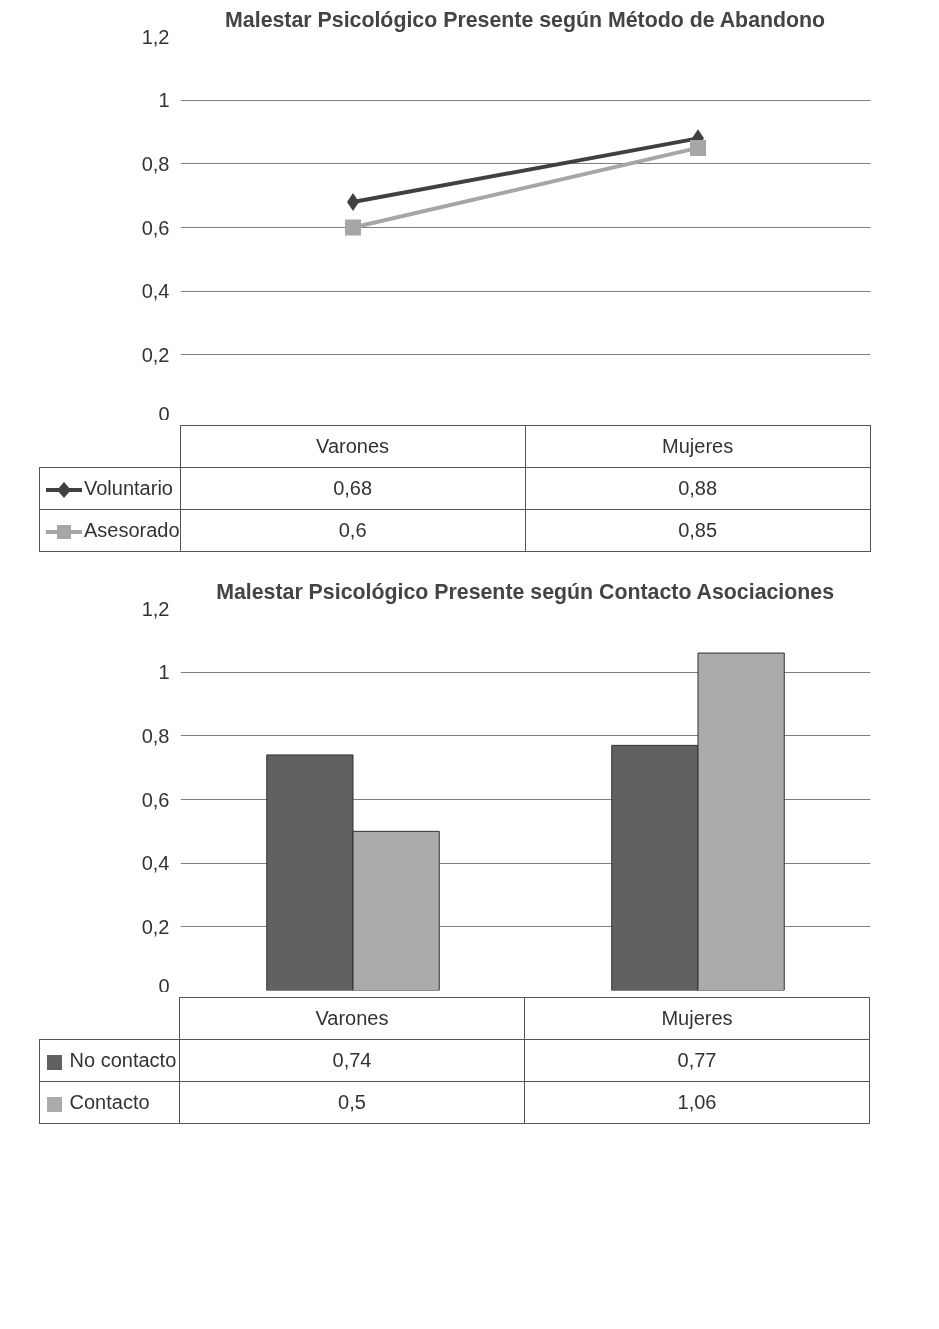 This screenshot has height=1329, width=939. What do you see at coordinates (110, 530) in the screenshot?
I see `legend-label: Asesorado` at bounding box center [110, 530].